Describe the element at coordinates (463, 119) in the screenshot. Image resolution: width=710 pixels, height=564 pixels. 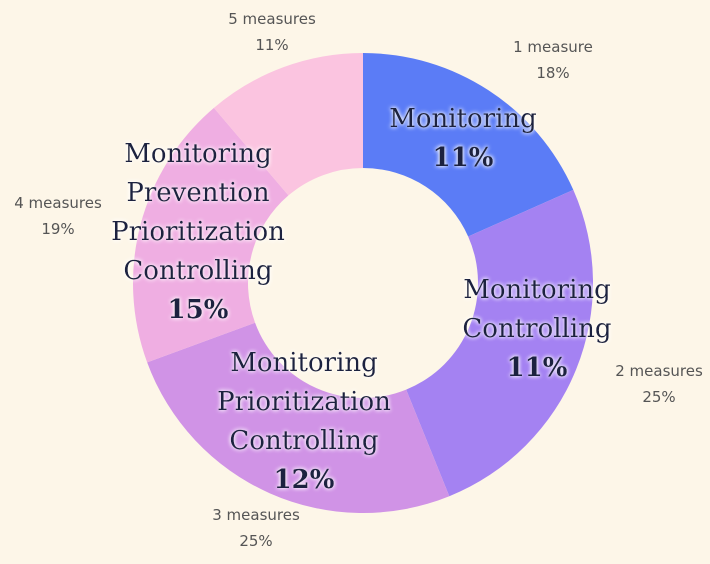
I see `slice-1-category-line-1: Monitoring` at that location.